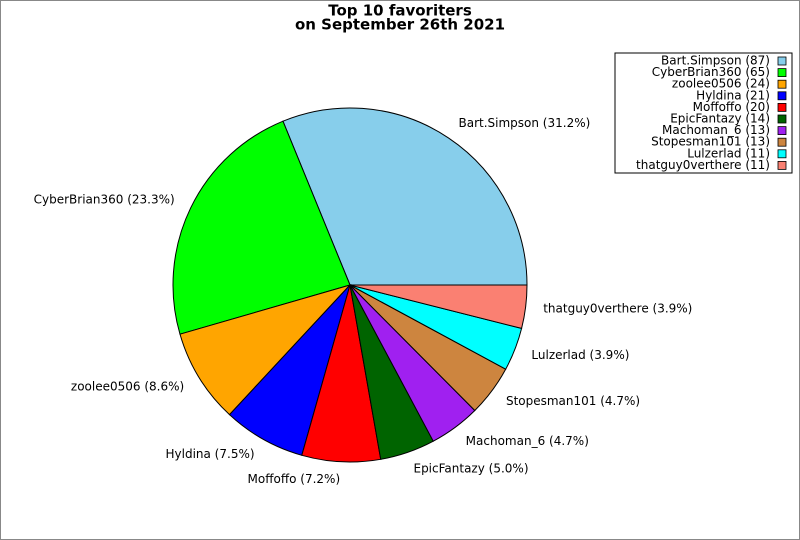  What do you see at coordinates (720, 119) in the screenshot?
I see `legend-label: EpicFantazy (14)` at bounding box center [720, 119].